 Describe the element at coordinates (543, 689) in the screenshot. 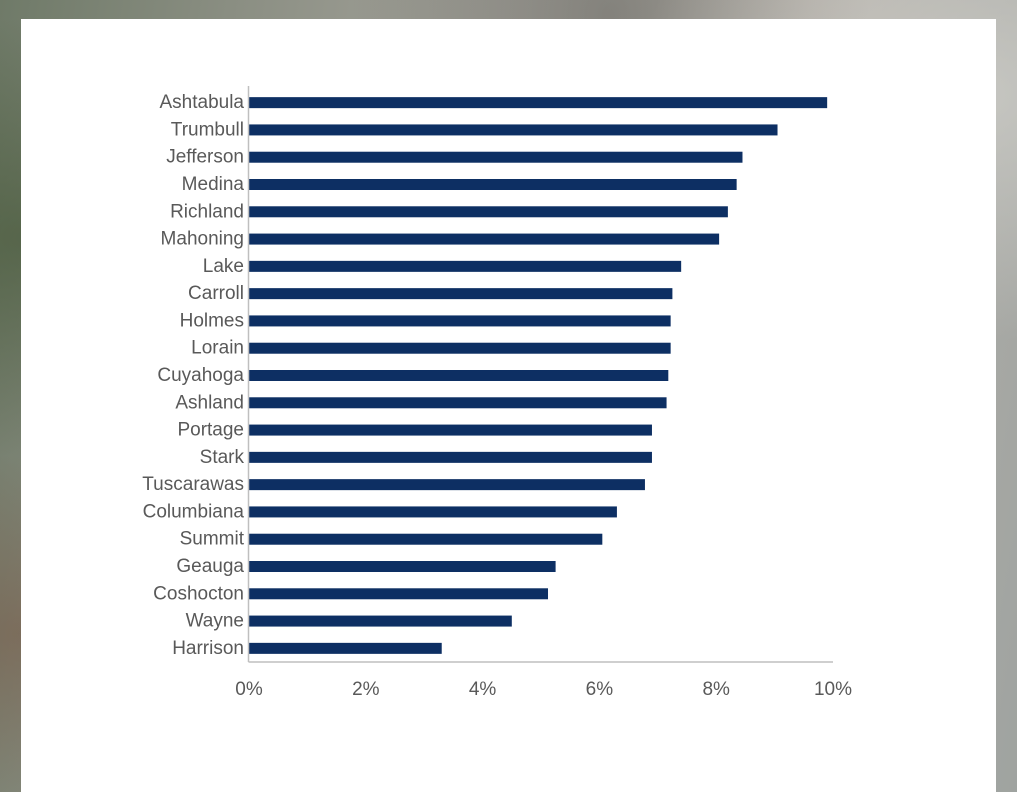

I see `x-tick-labels: 0% 2% 4% 6% 8% 10%` at that location.